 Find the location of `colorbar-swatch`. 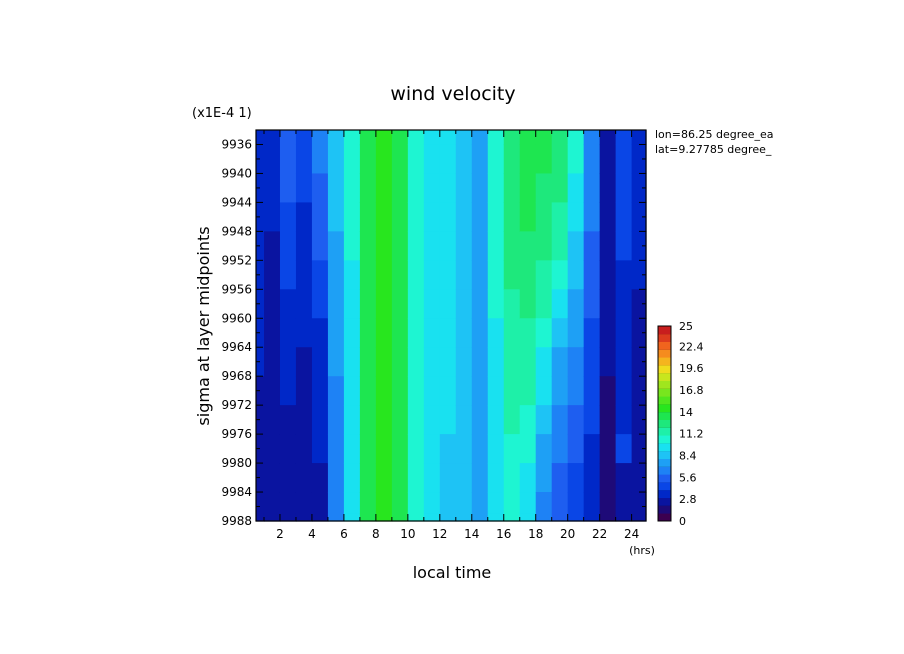

colorbar-swatch is located at coordinates (664, 517).